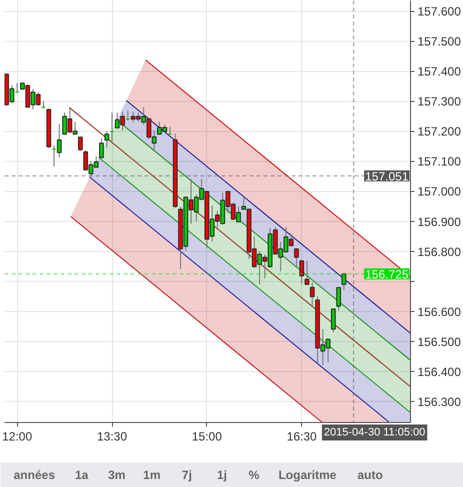 The height and width of the screenshot is (487, 463). Describe the element at coordinates (302, 437) in the screenshot. I see `x-tick-label: 16:30` at that location.